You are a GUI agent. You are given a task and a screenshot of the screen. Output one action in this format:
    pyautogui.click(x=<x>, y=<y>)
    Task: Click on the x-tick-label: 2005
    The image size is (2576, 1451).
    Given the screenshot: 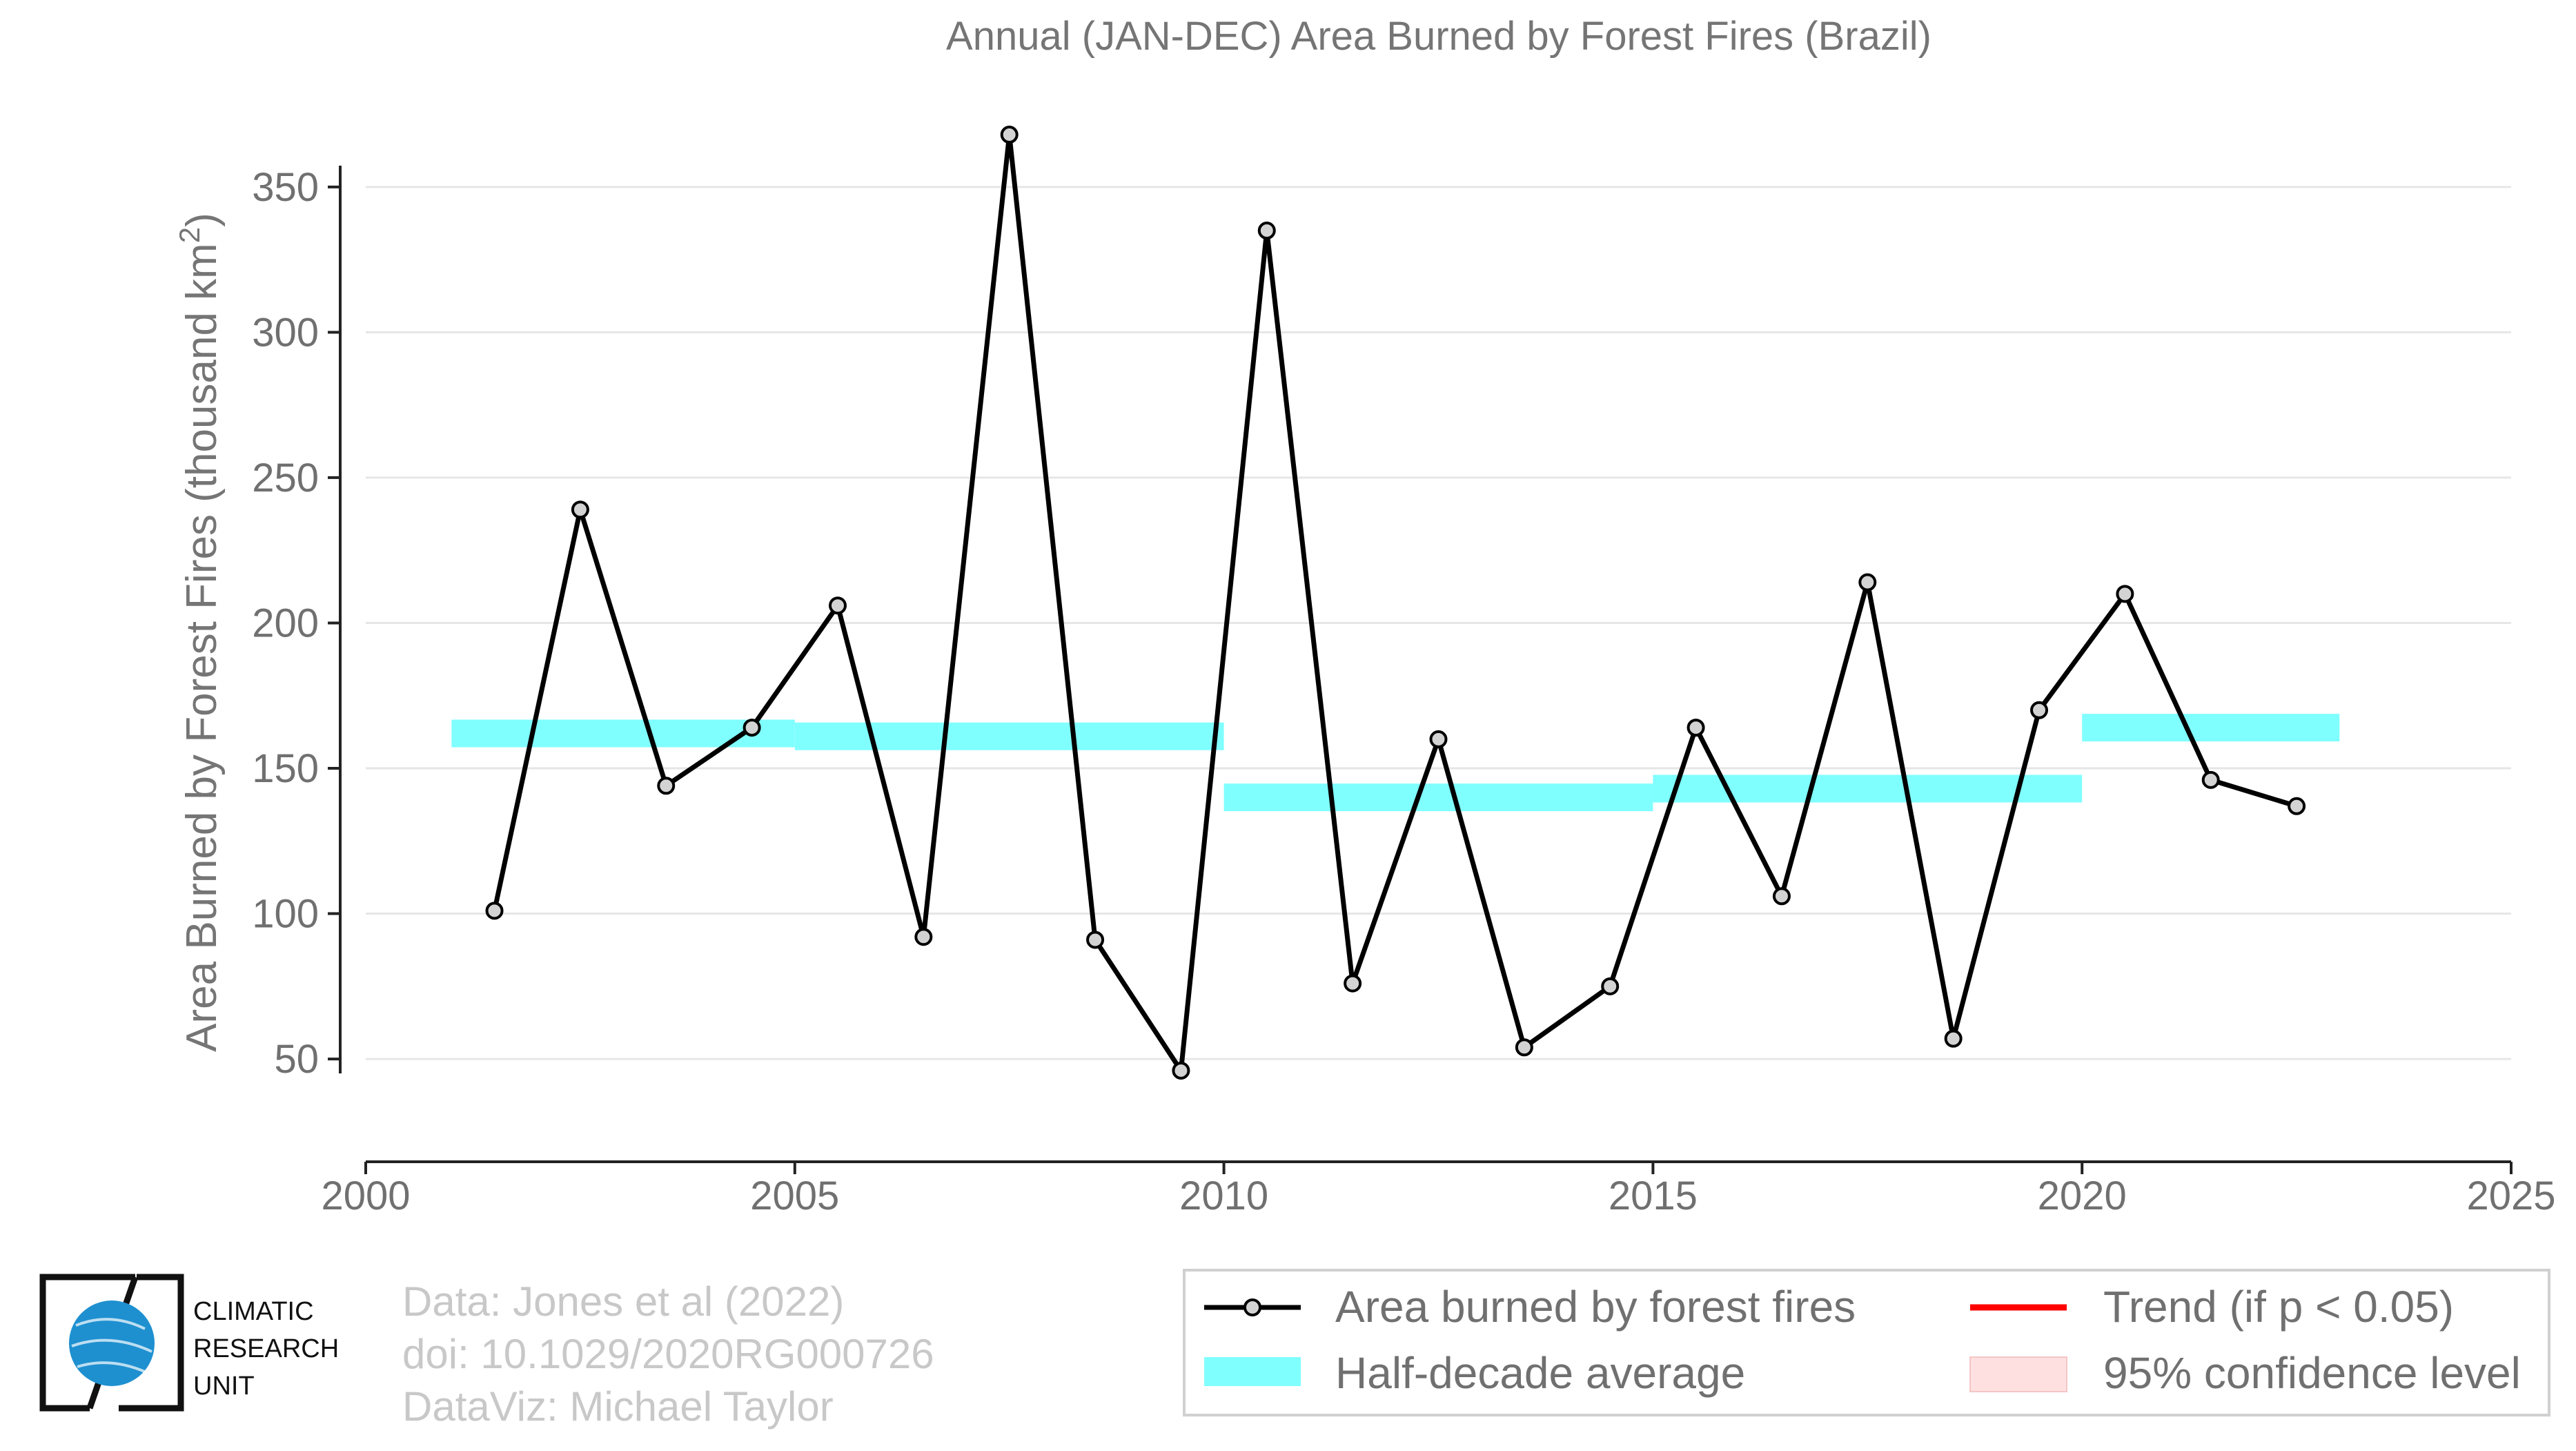 What is the action you would take?
    pyautogui.click(x=794, y=1196)
    